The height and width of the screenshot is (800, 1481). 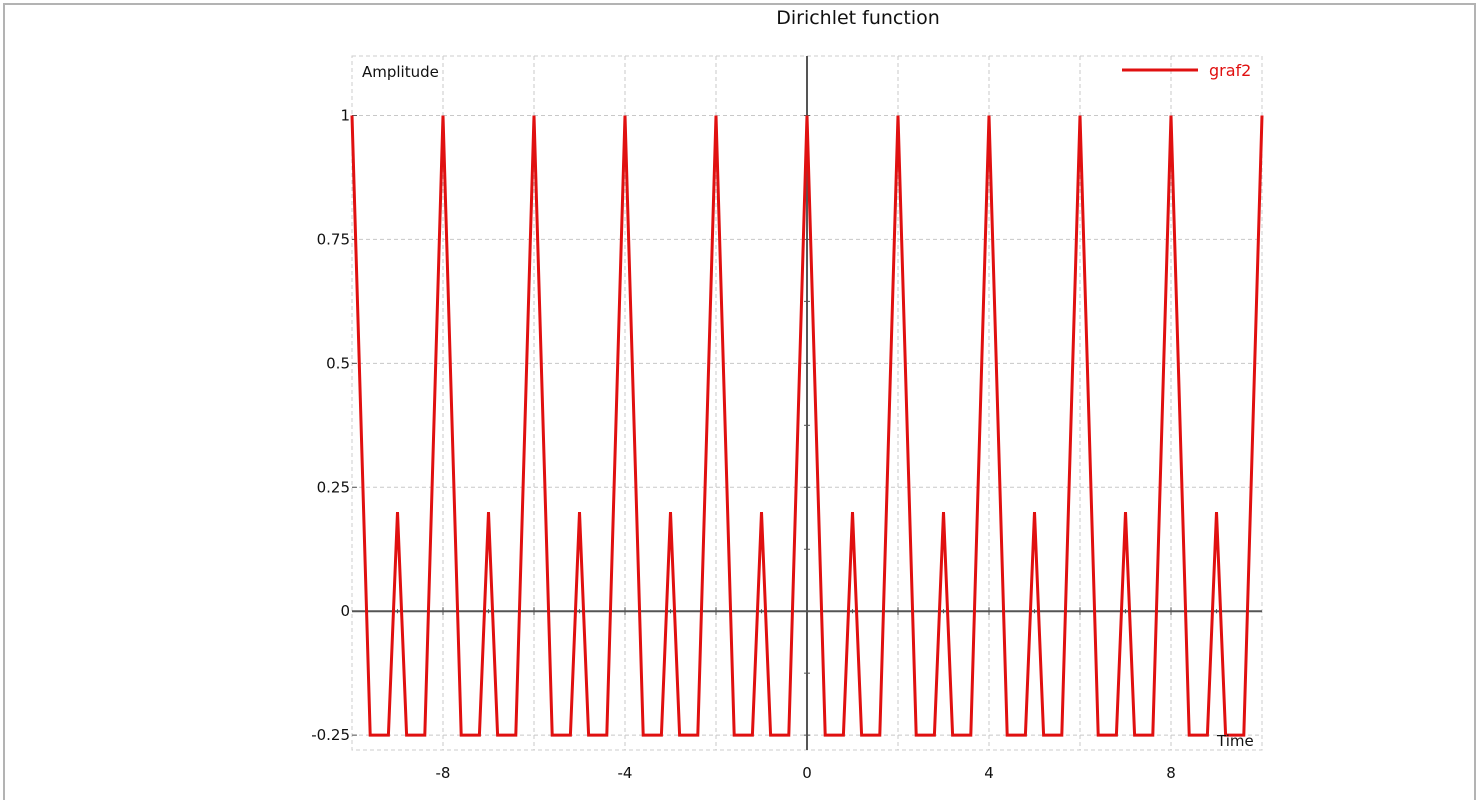 What do you see at coordinates (1171, 773) in the screenshot?
I see `x-tick-label: 8` at bounding box center [1171, 773].